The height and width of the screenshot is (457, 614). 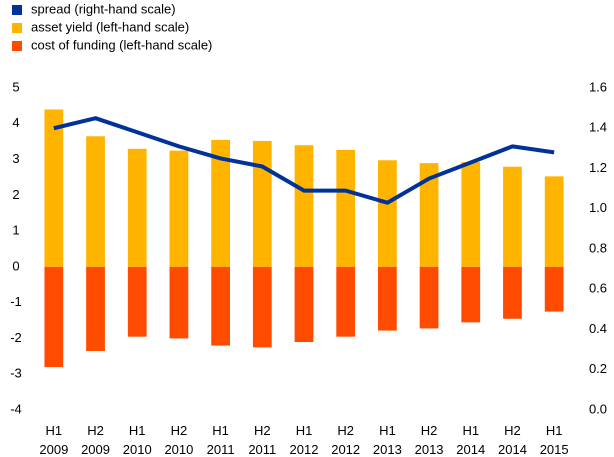 I want to click on yticks-label: 4, so click(x=15, y=122).